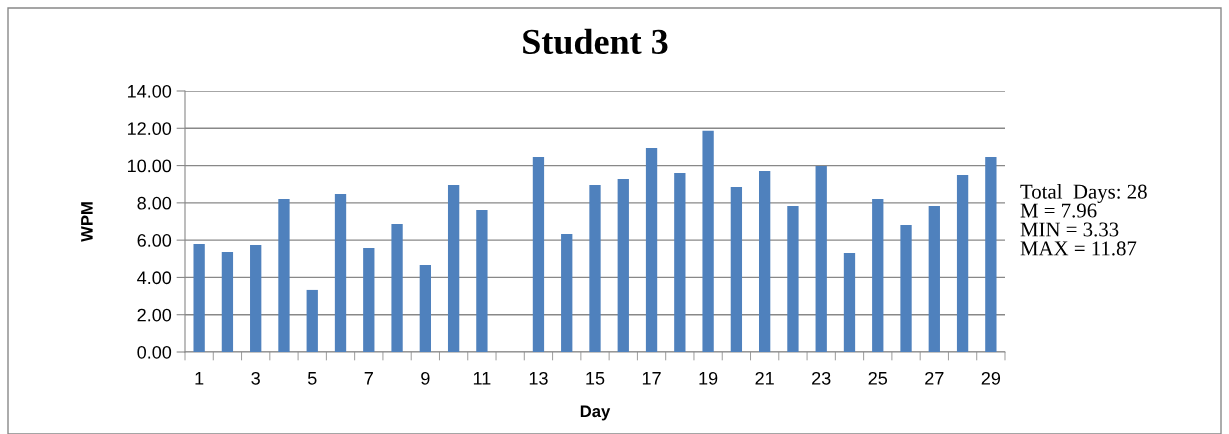 This screenshot has height=434, width=1229. Describe the element at coordinates (764, 378) in the screenshot. I see `x-tick-label: 21` at that location.